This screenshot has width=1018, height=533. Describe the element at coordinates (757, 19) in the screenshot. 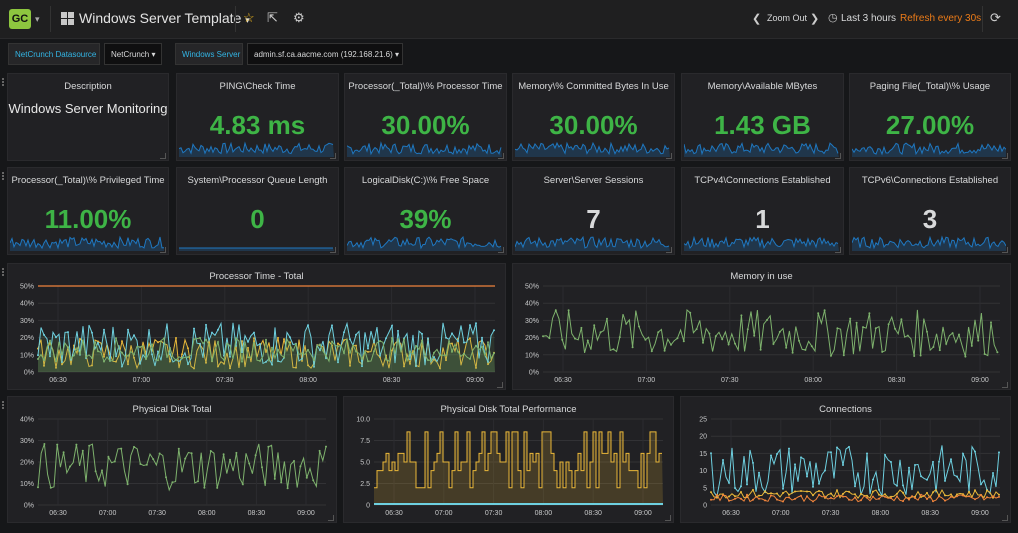

I see `chevron-left-icon: ❮` at that location.